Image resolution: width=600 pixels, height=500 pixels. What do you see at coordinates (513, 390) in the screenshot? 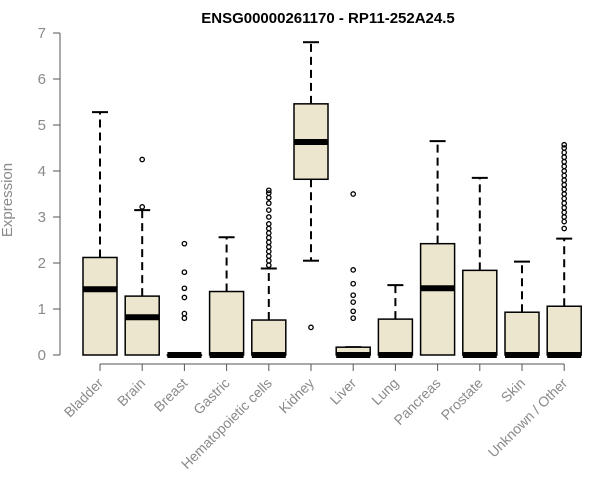
I see `x-tick-label: Skin` at bounding box center [513, 390].